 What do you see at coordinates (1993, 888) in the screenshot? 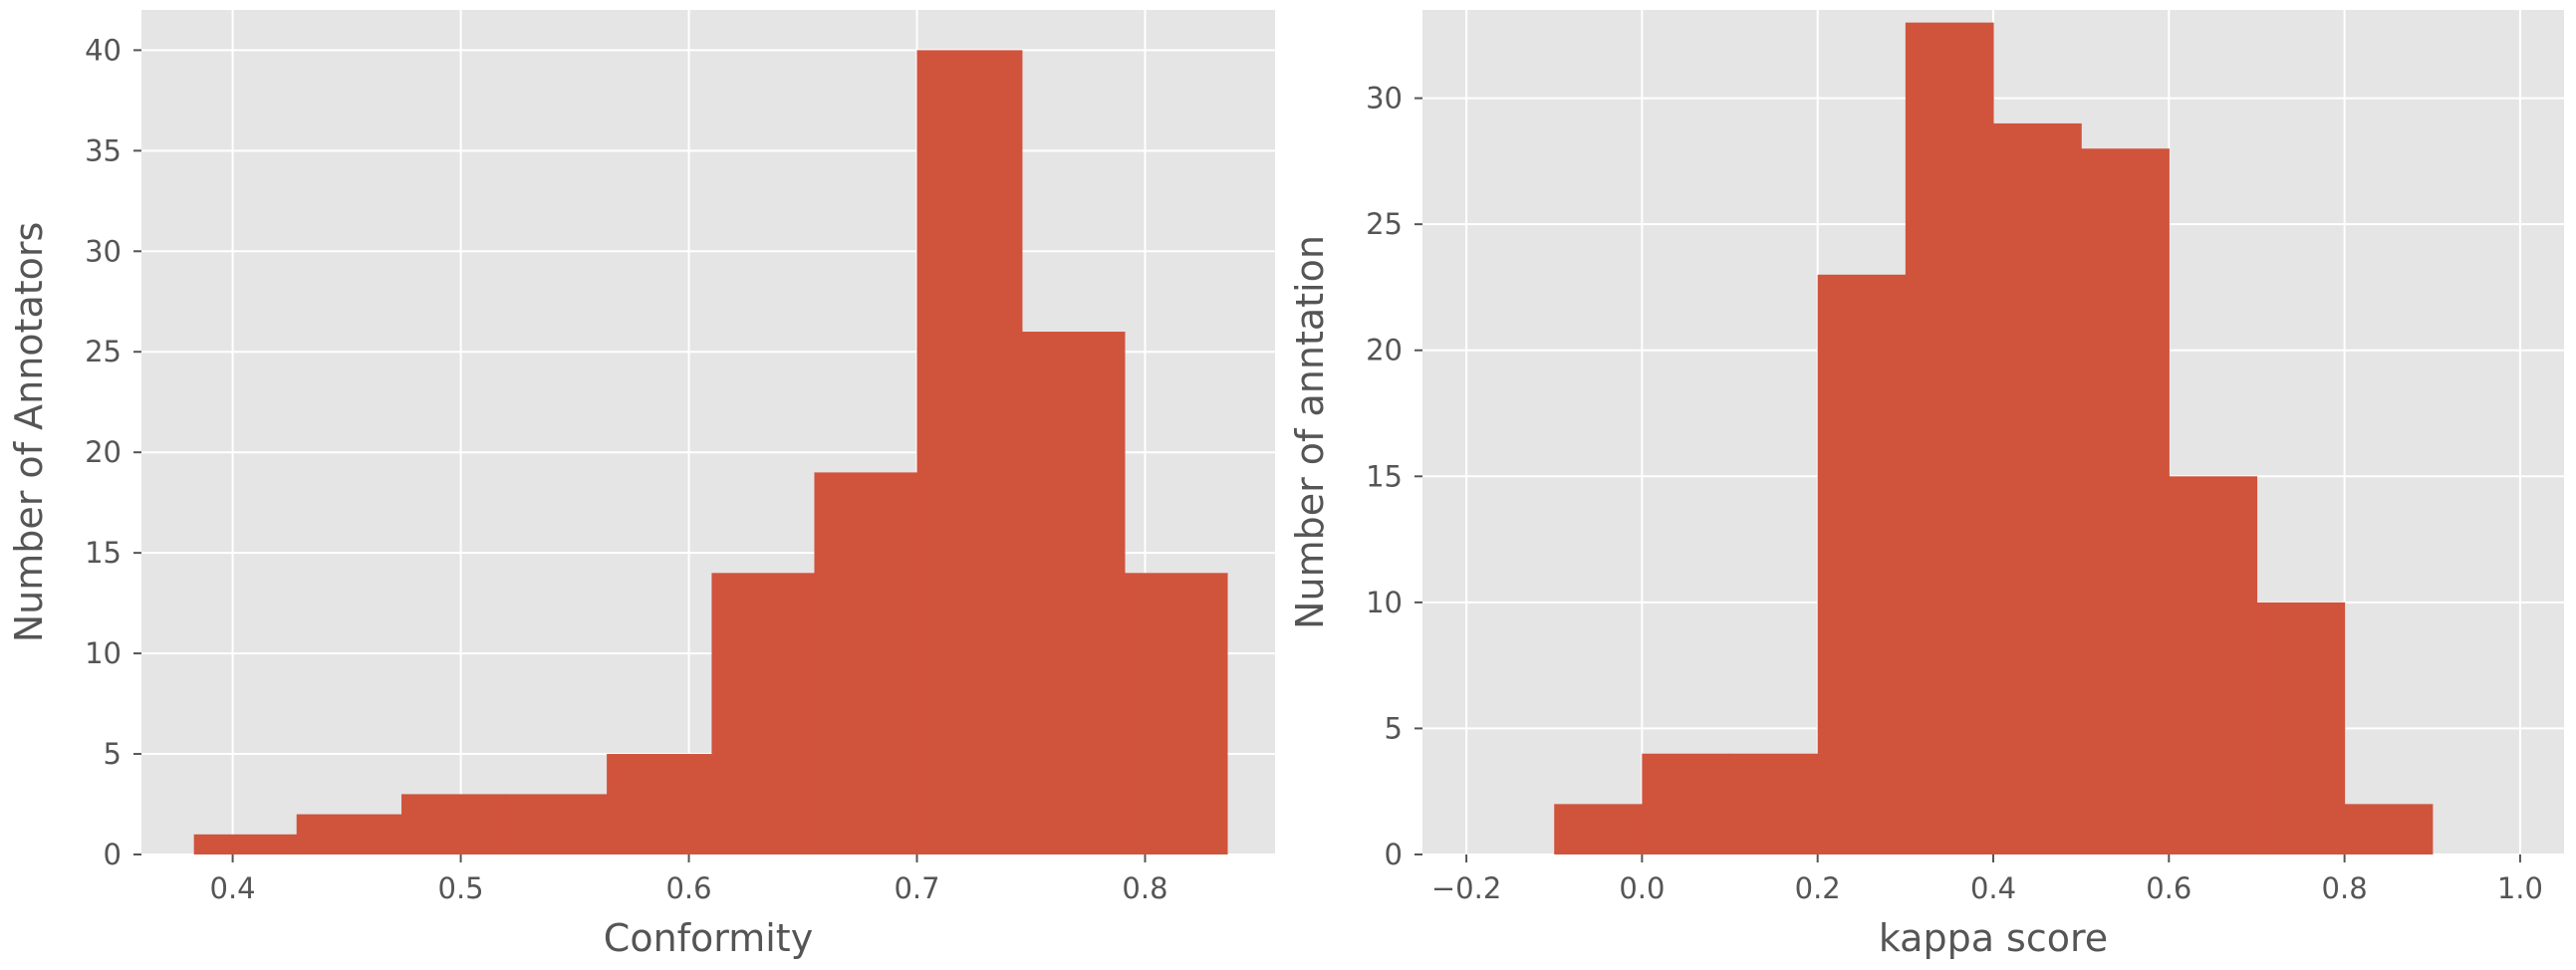
I see `kappa-x-tick-label: 0.4` at bounding box center [1993, 888].